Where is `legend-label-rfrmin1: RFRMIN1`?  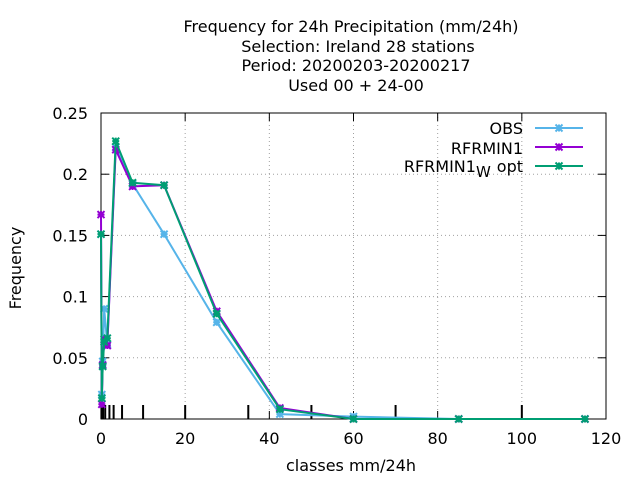 legend-label-rfrmin1: RFRMIN1 is located at coordinates (487, 148).